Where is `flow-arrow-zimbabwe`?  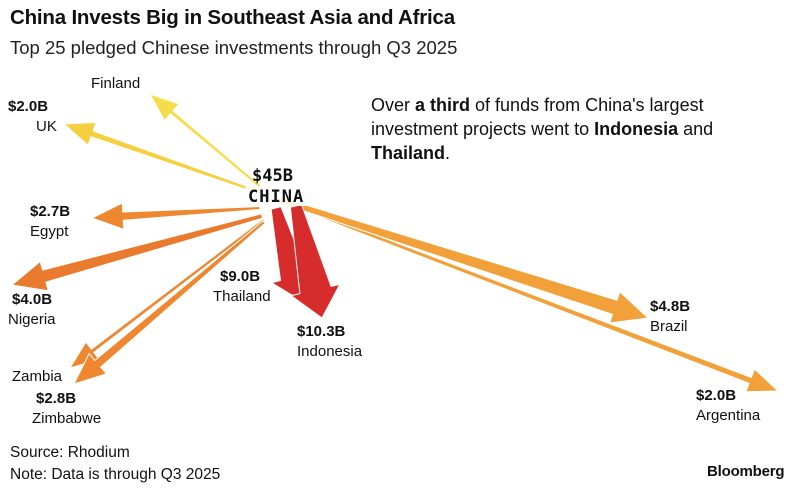
flow-arrow-zimbabwe is located at coordinates (169, 302).